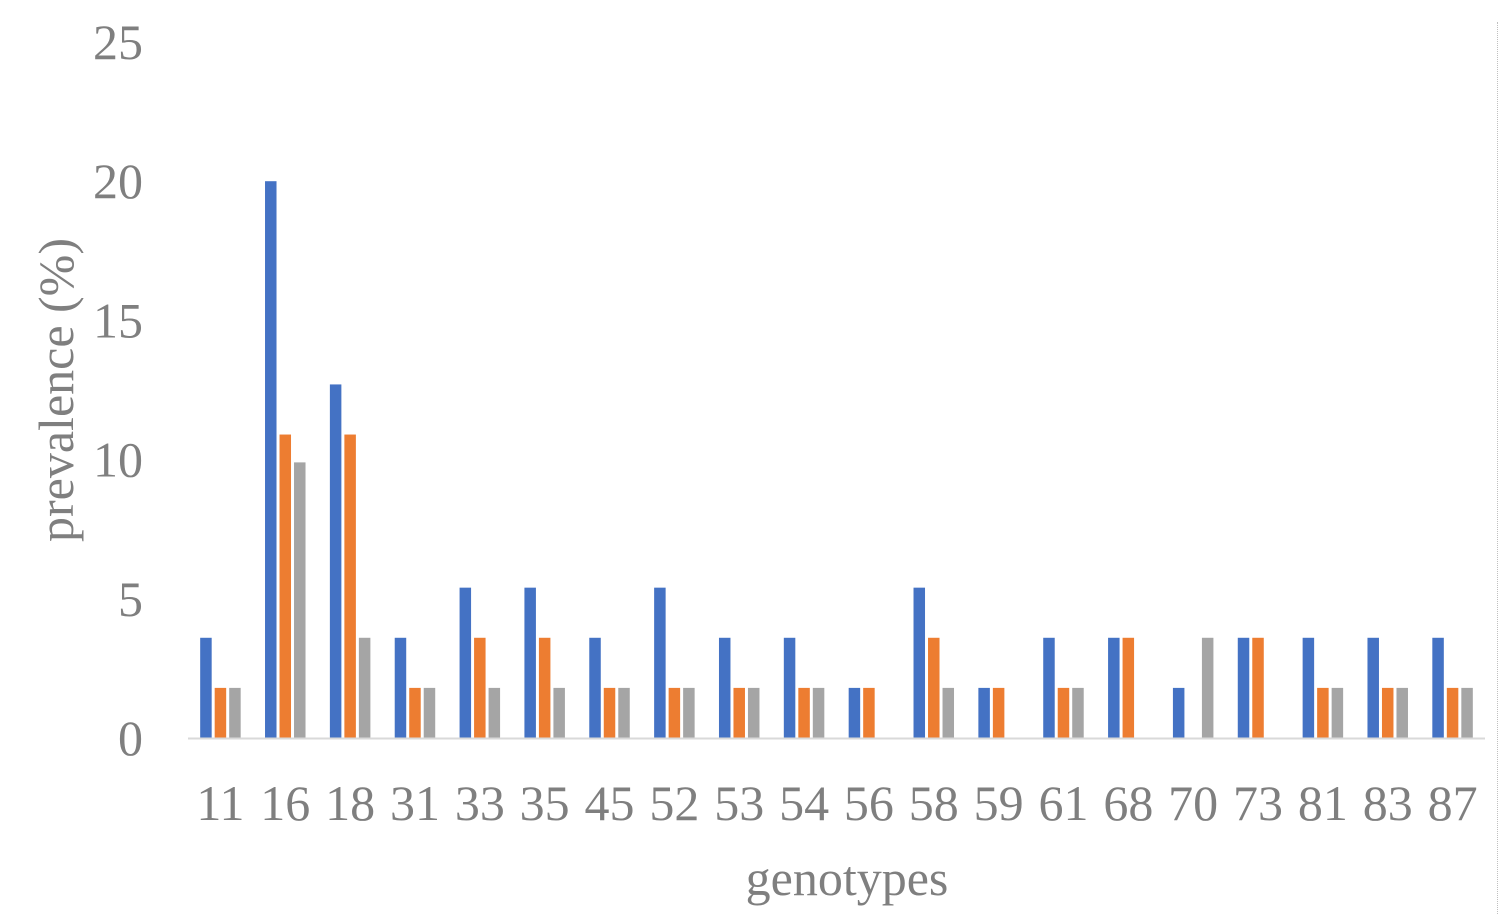 The image size is (1500, 919). I want to click on x-tick-label: 61, so click(1063, 803).